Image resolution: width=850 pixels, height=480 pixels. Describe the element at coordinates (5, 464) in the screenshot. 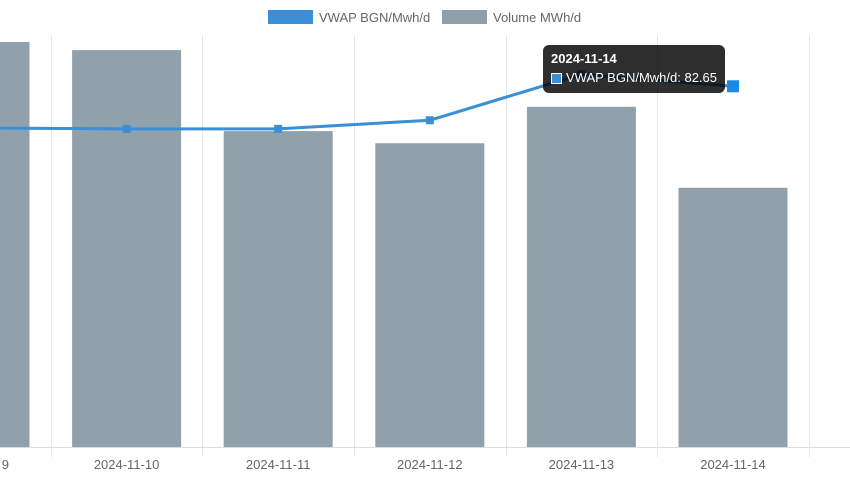

I see `x-tick-label: 9` at that location.